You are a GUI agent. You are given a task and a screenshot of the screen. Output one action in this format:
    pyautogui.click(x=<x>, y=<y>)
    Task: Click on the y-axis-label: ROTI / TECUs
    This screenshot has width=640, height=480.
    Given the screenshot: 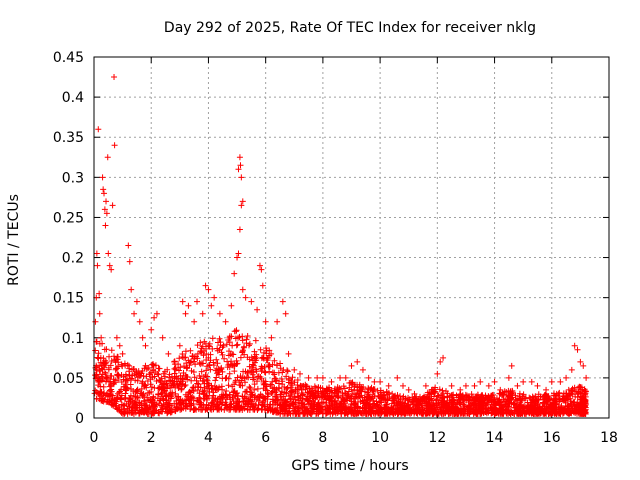 What is the action you would take?
    pyautogui.click(x=14, y=240)
    